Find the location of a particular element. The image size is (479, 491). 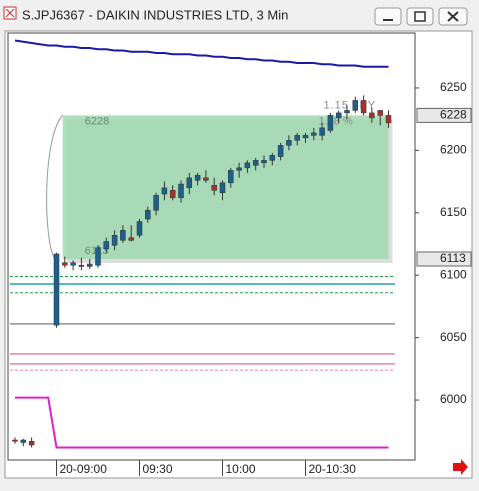

y-tick-label: 6100 is located at coordinates (453, 274).